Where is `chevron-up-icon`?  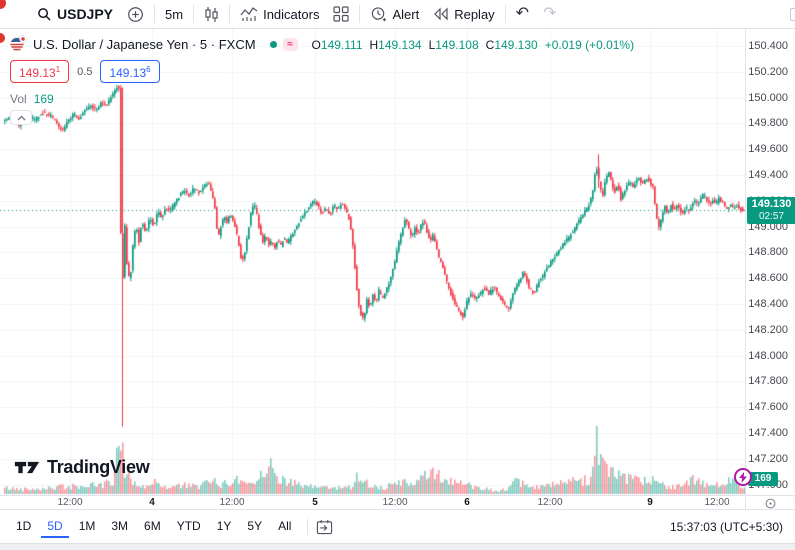
chevron-up-icon is located at coordinates (21, 117).